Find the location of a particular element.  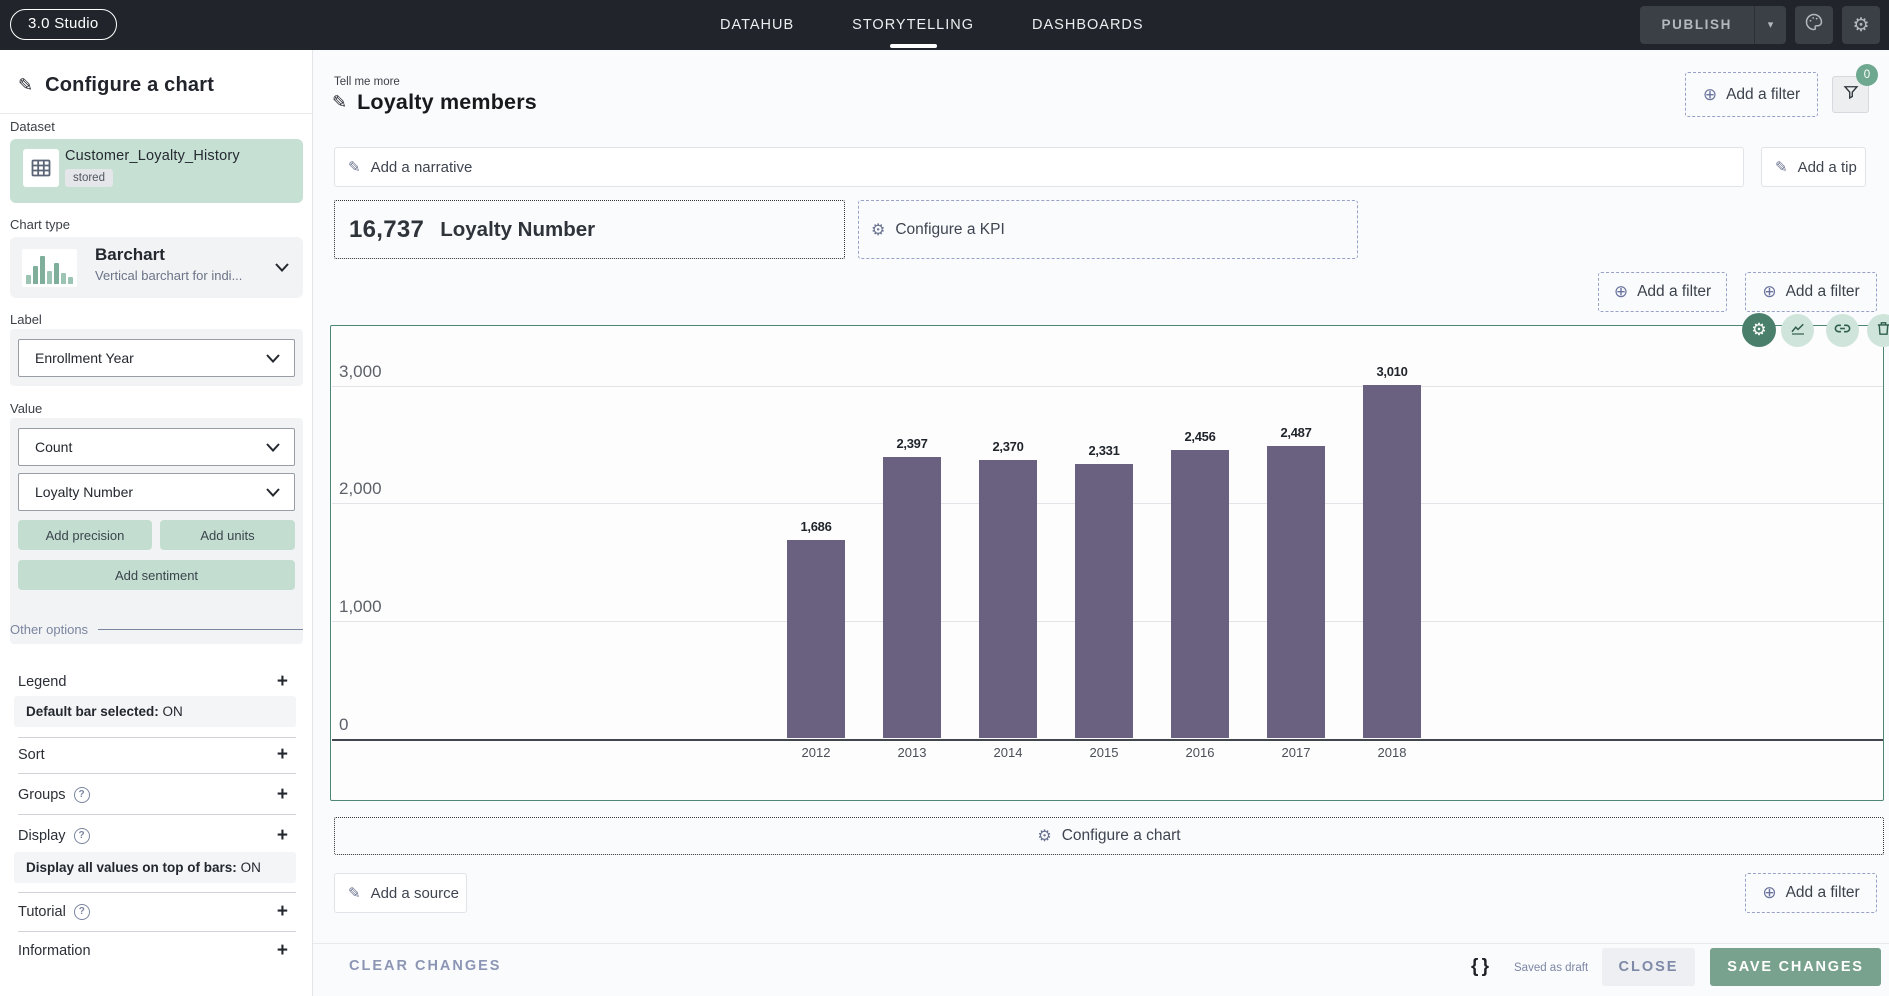

label-field-select: Enrollment Year is located at coordinates (156, 358).